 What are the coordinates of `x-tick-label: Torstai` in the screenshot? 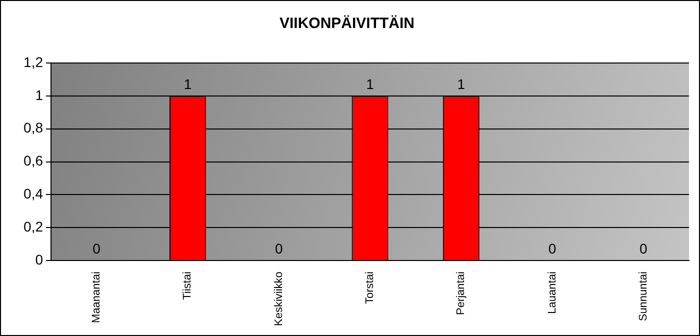 It's located at (370, 288).